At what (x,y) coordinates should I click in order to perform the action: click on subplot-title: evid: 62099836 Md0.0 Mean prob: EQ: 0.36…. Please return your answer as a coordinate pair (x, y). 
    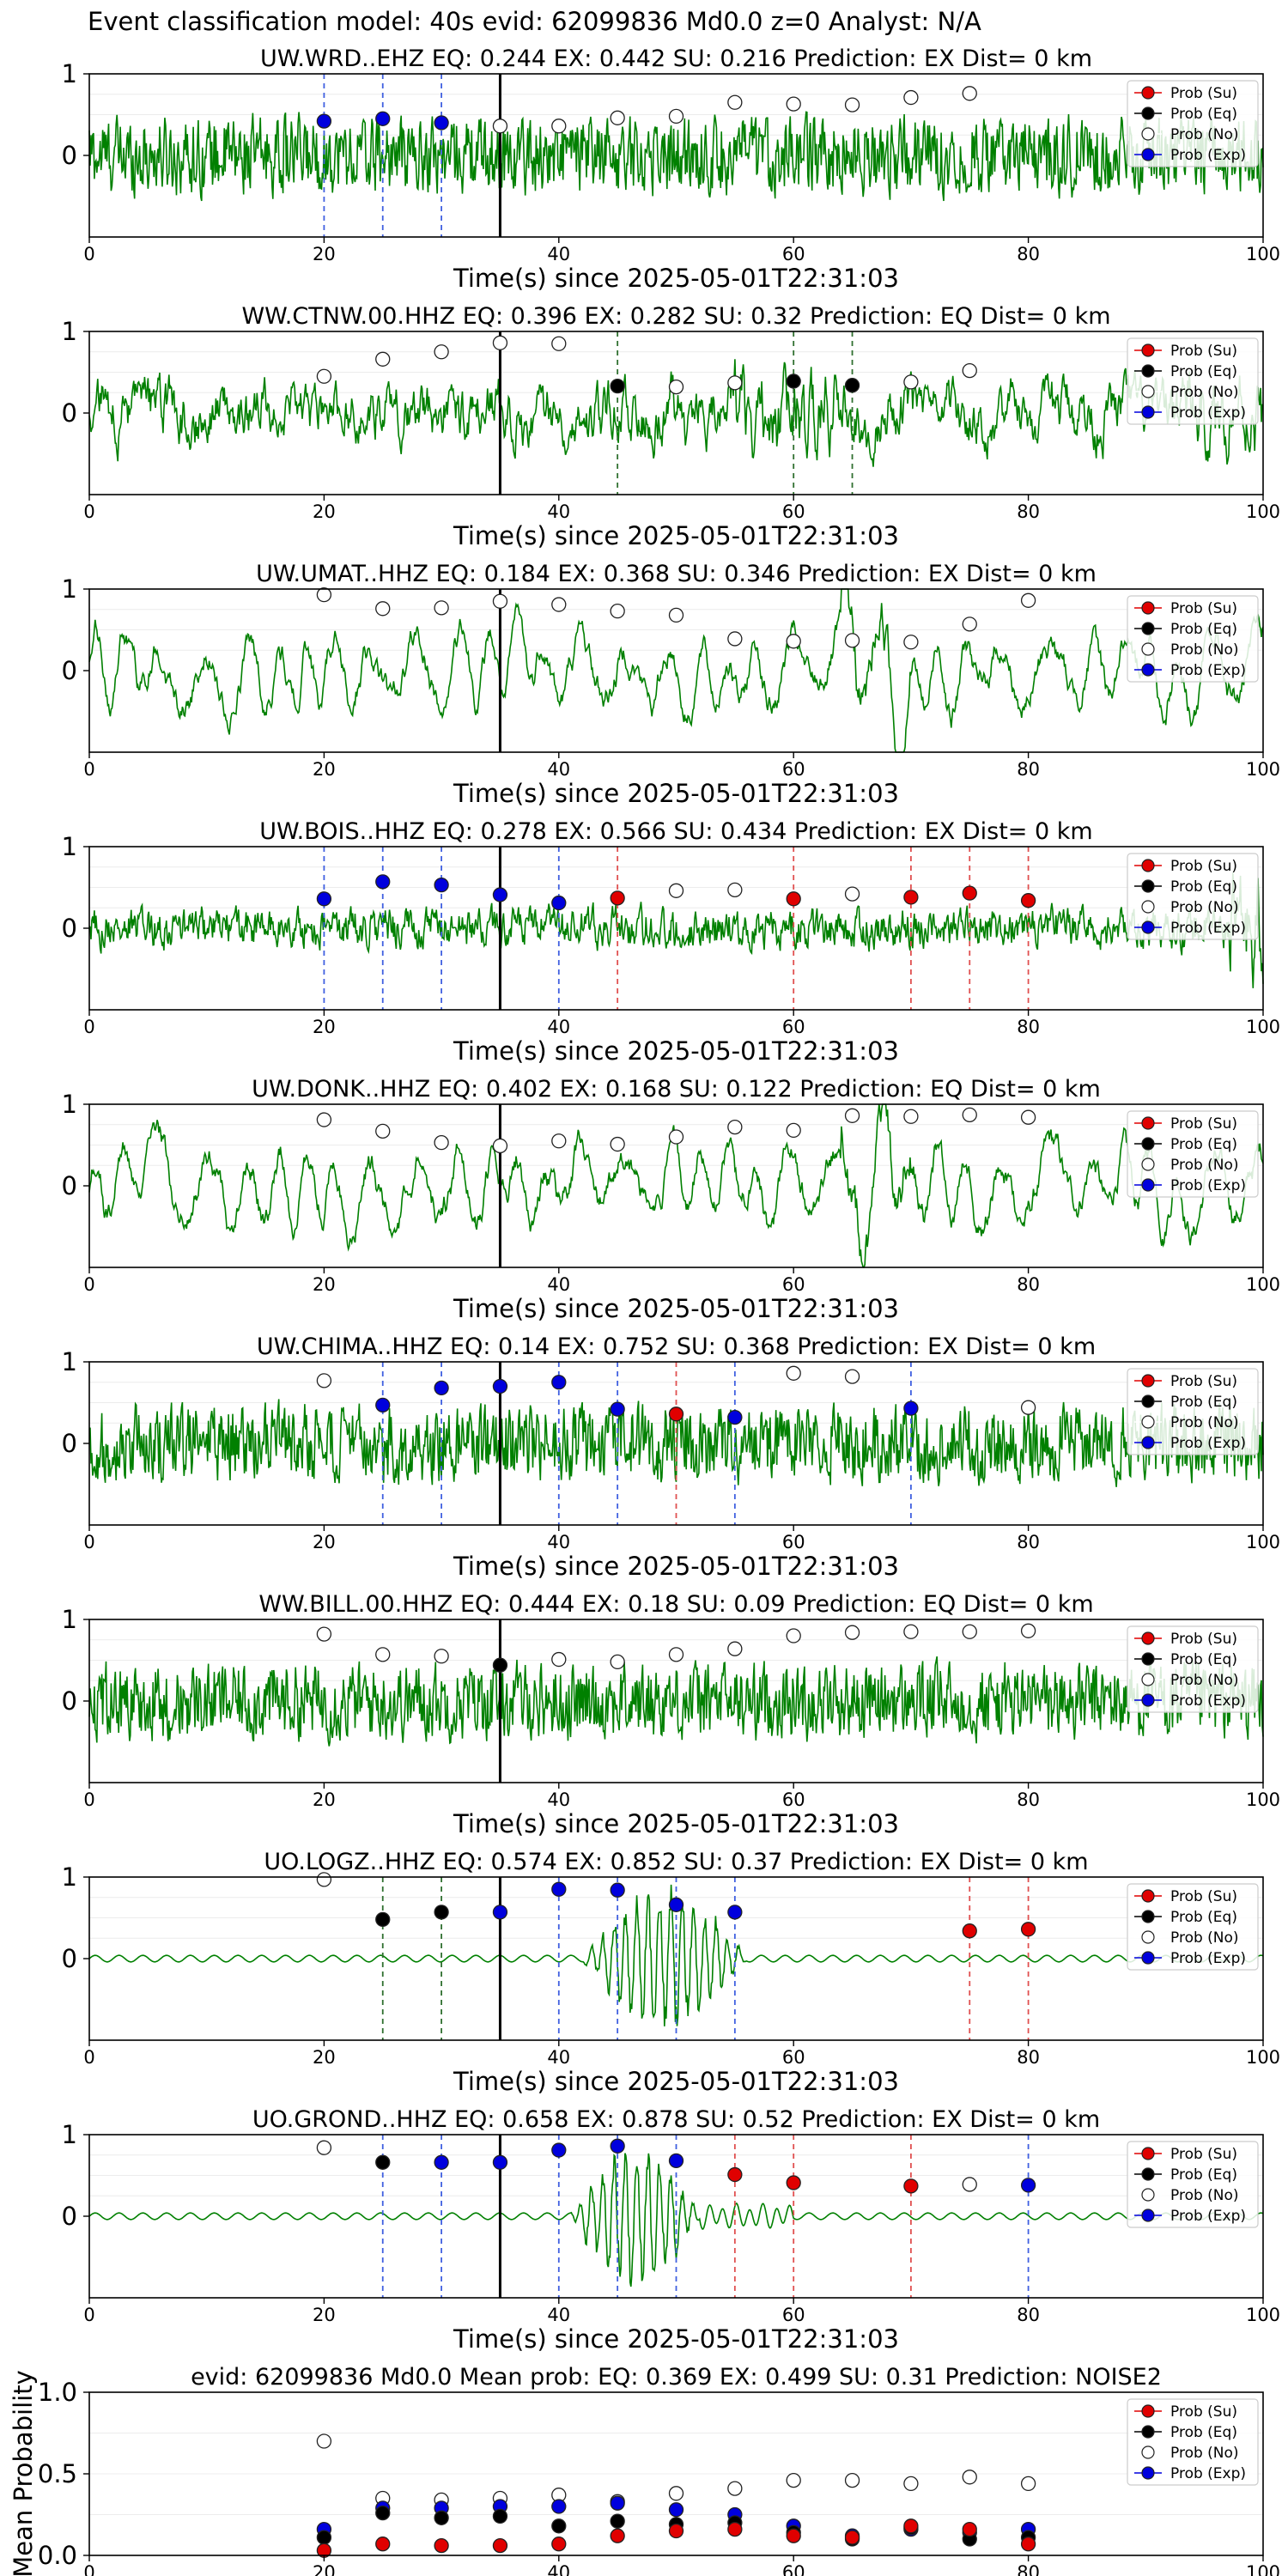
    Looking at the image, I should click on (676, 2377).